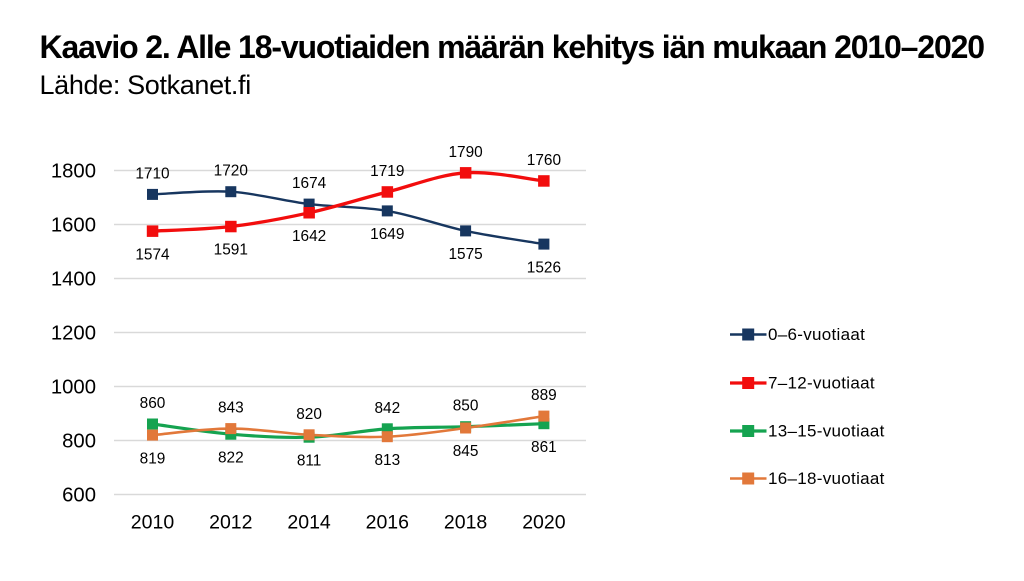  I want to click on svg-text: 860, so click(153, 403).